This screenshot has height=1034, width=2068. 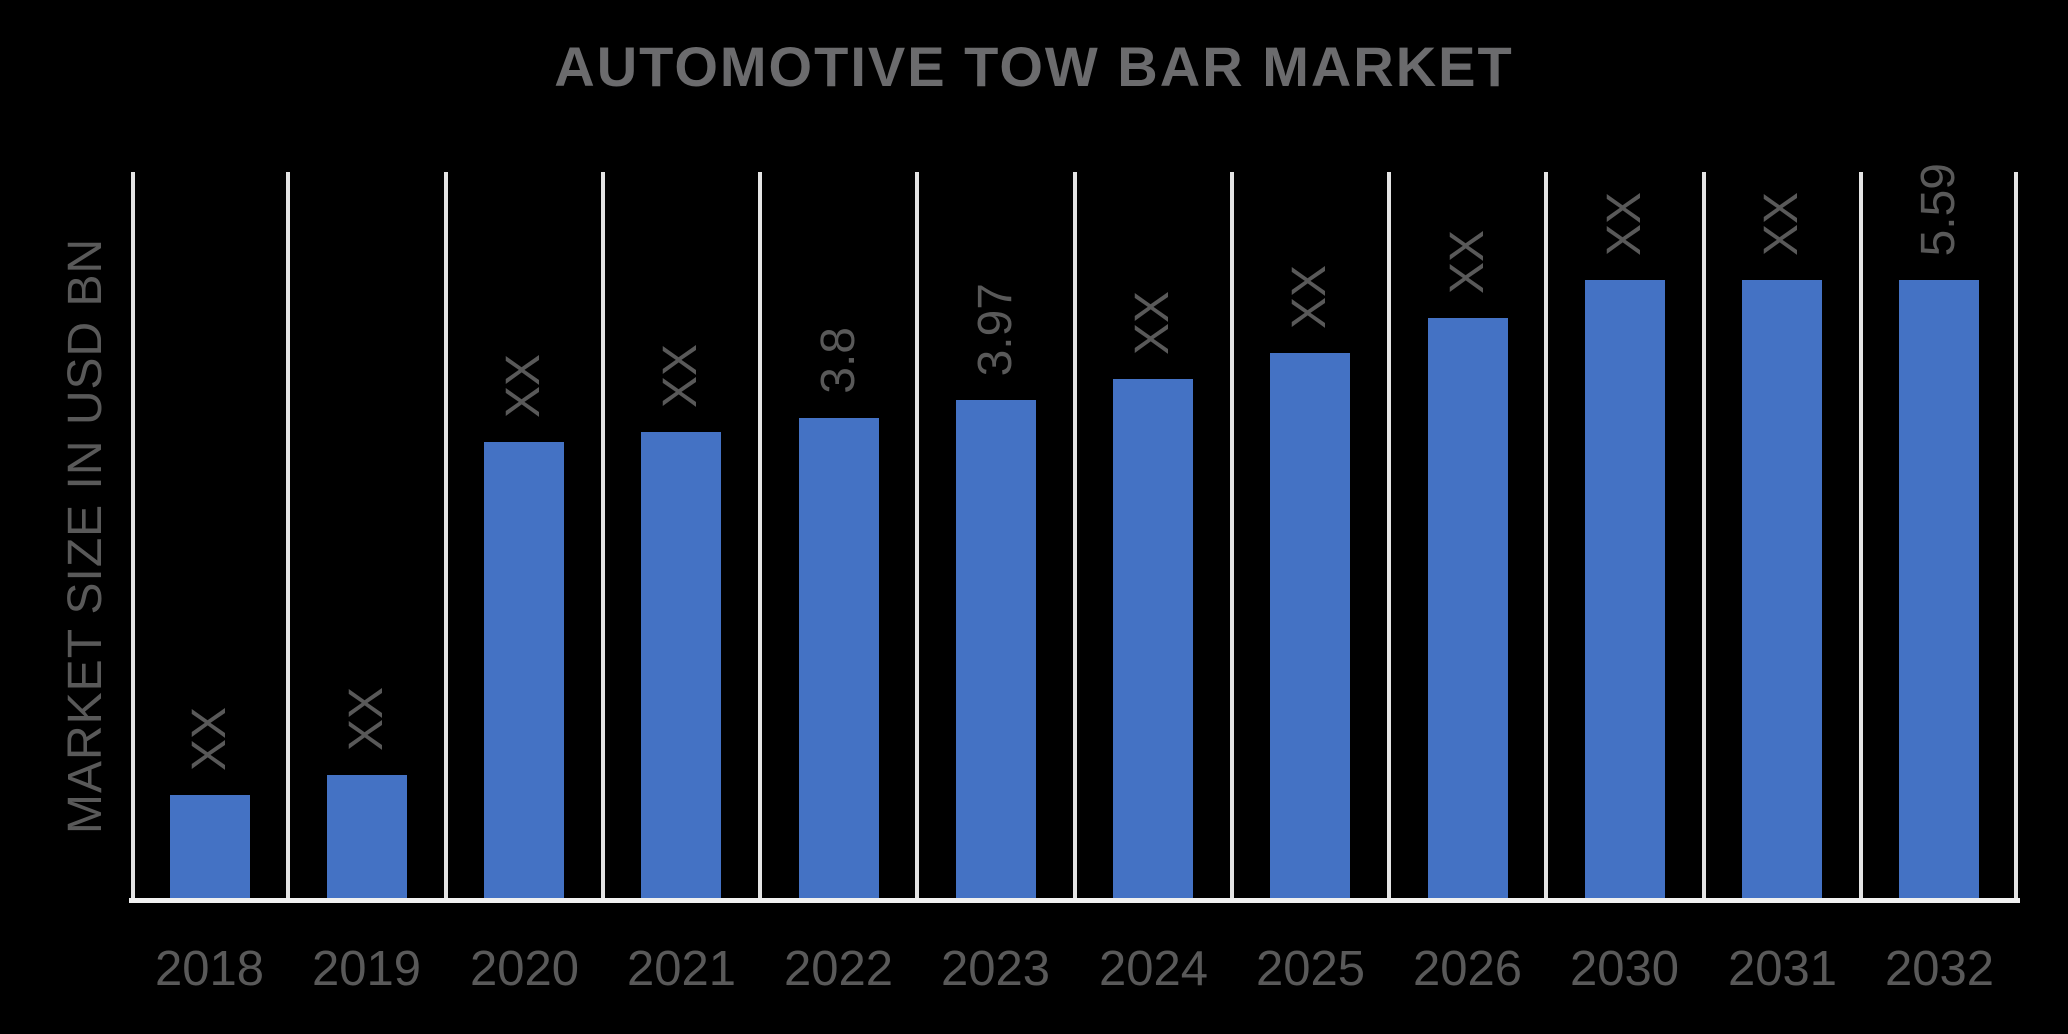 What do you see at coordinates (210, 847) in the screenshot?
I see `bar-2018` at bounding box center [210, 847].